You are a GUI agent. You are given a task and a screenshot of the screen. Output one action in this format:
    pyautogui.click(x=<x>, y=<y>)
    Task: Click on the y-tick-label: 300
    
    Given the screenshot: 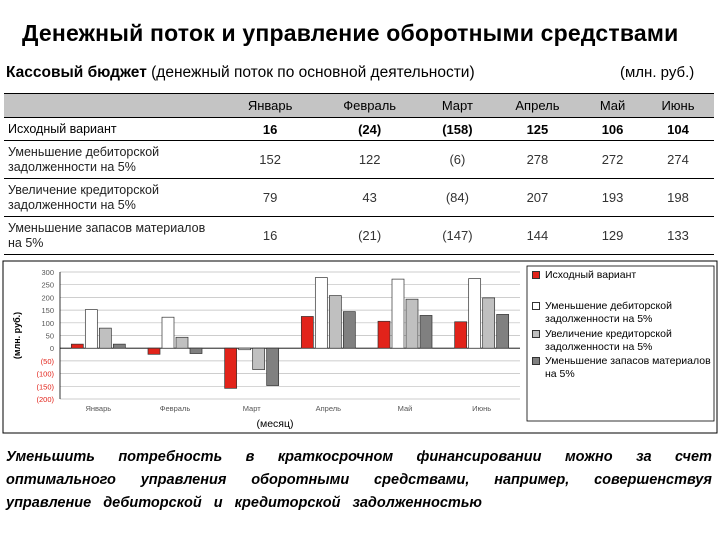 What is the action you would take?
    pyautogui.click(x=47, y=272)
    